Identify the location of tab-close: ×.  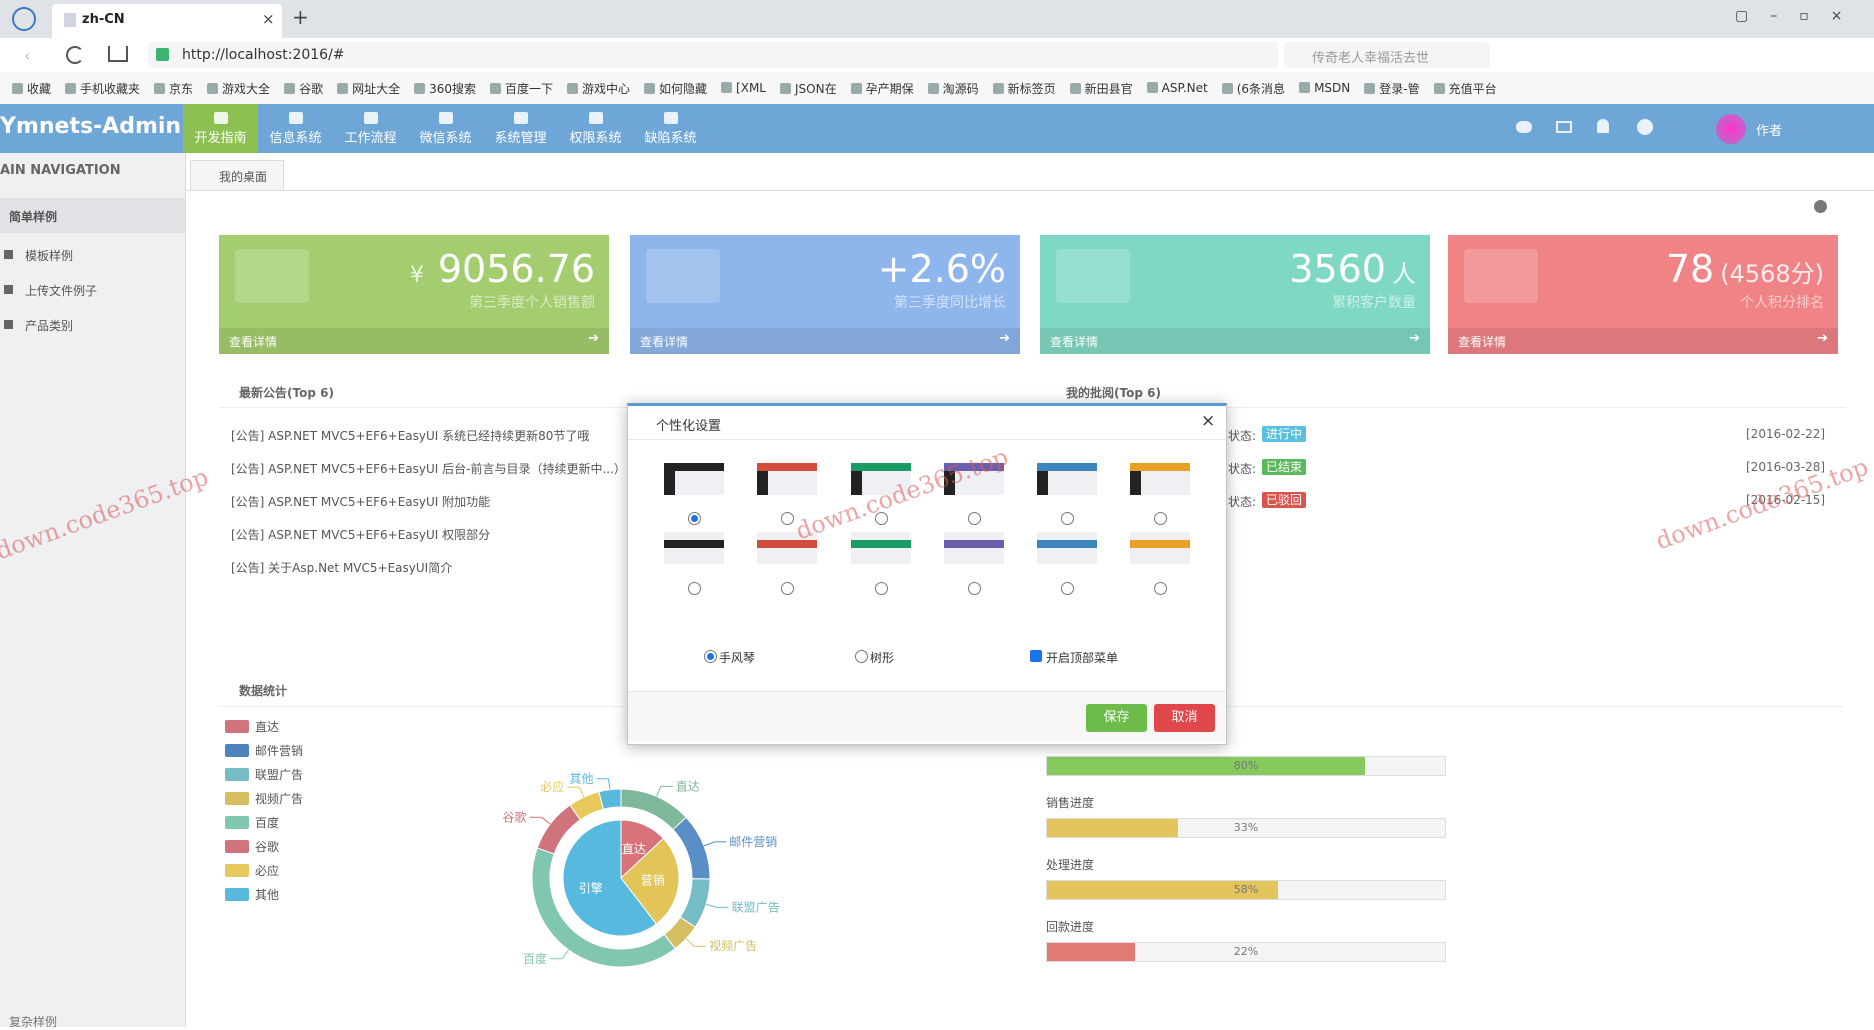
(268, 19).